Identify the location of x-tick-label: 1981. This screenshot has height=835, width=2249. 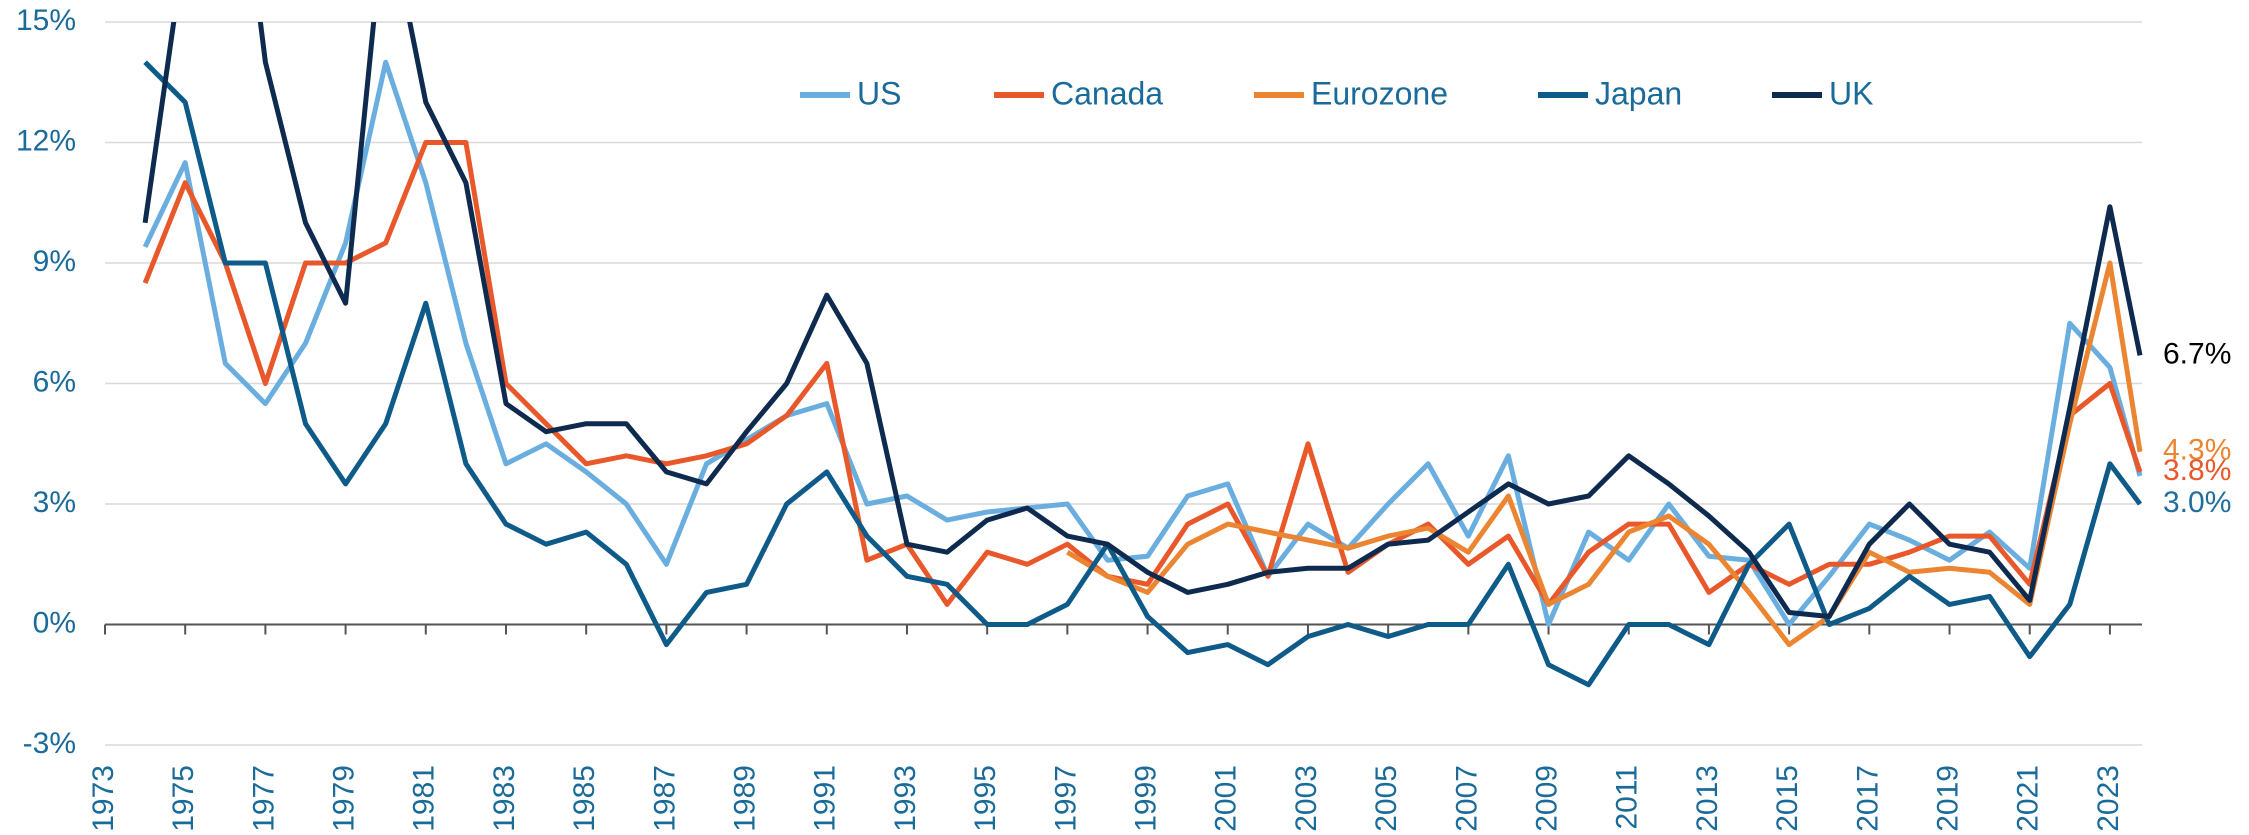
(424, 798).